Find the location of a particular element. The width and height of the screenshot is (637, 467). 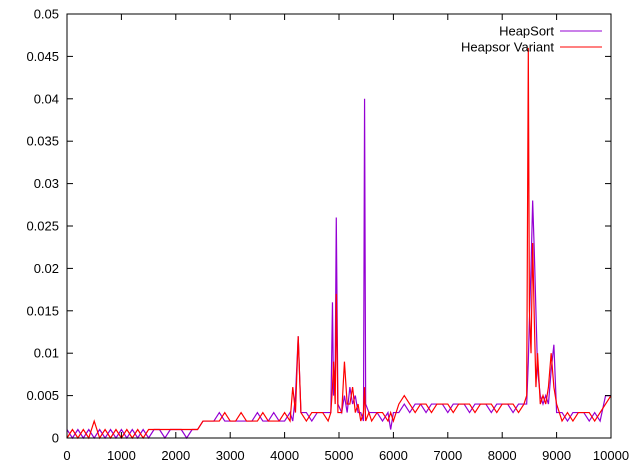

y-tick-label: 0.045 is located at coordinates (42, 56).